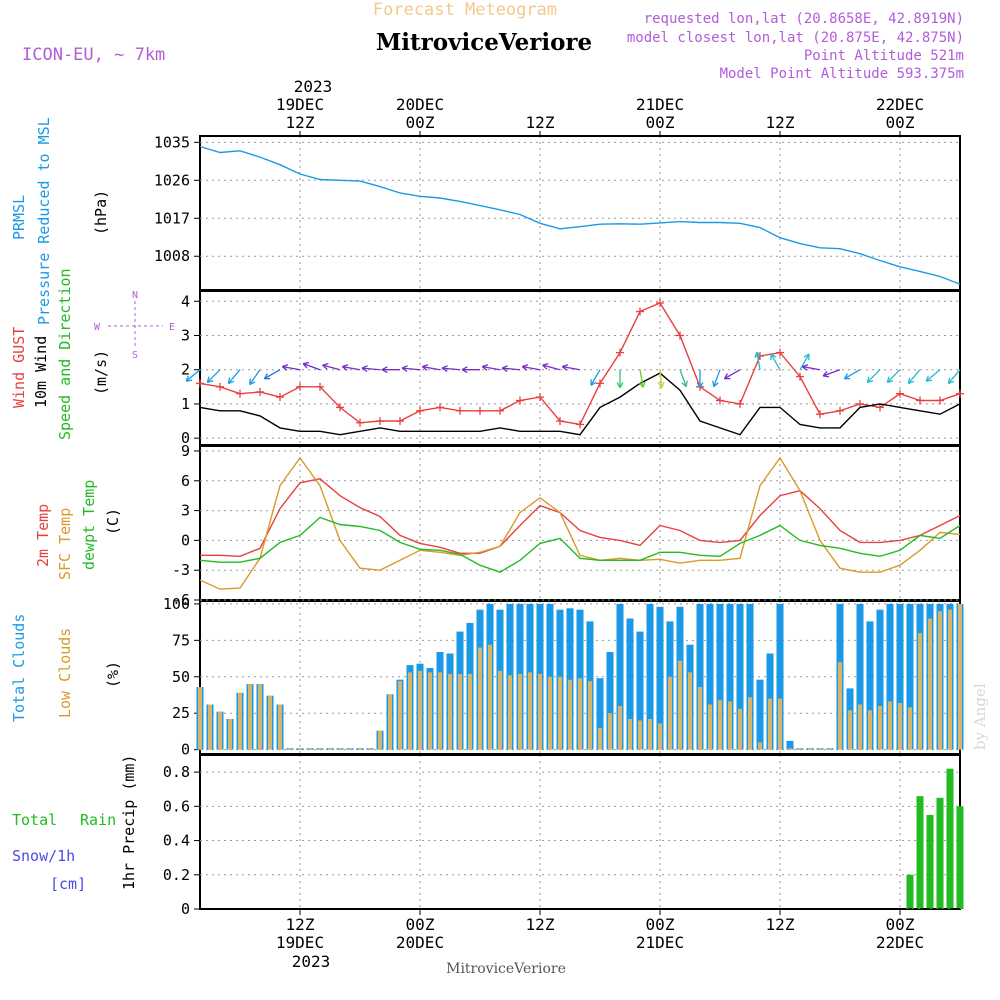 This screenshot has width=1000, height=1000. Describe the element at coordinates (98, 820) in the screenshot. I see `rain-label: Rain` at that location.